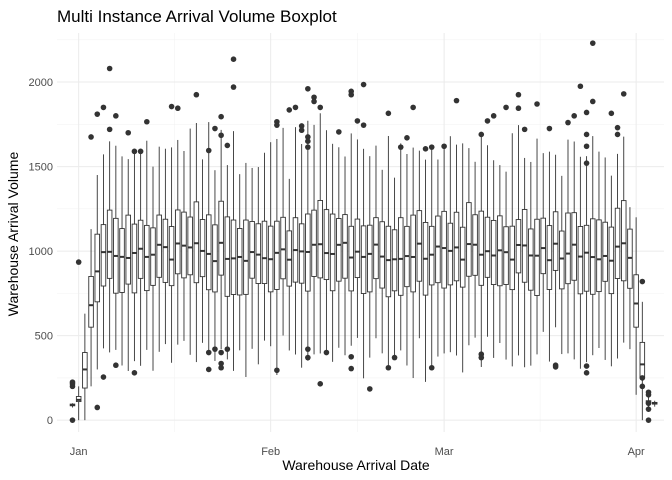 The width and height of the screenshot is (672, 480). I want to click on y-tick-label: 2000, so click(41, 83).